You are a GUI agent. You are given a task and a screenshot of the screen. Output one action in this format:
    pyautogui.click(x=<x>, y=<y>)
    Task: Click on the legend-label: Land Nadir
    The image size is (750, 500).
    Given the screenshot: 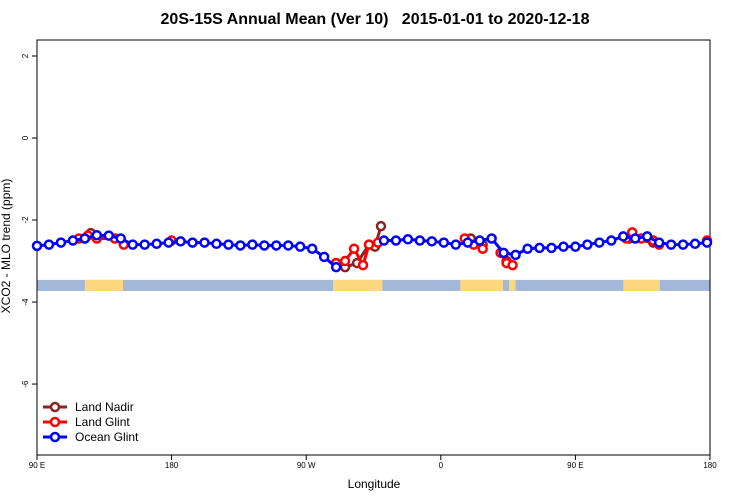 What is the action you would take?
    pyautogui.click(x=104, y=407)
    